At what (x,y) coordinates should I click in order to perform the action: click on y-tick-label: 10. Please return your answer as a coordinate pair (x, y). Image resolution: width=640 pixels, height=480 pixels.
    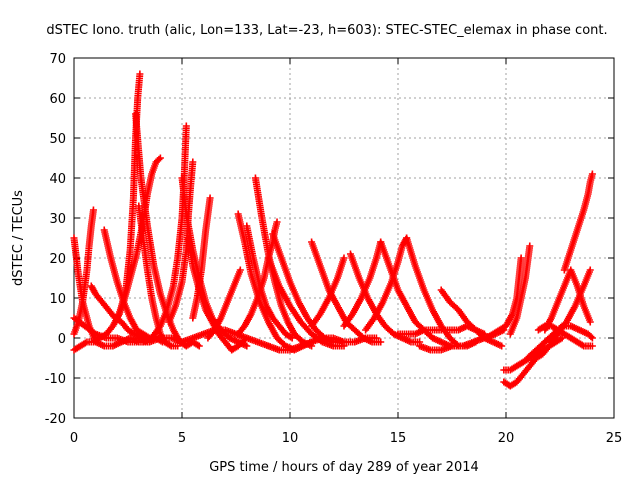
    Looking at the image, I should click on (57, 299).